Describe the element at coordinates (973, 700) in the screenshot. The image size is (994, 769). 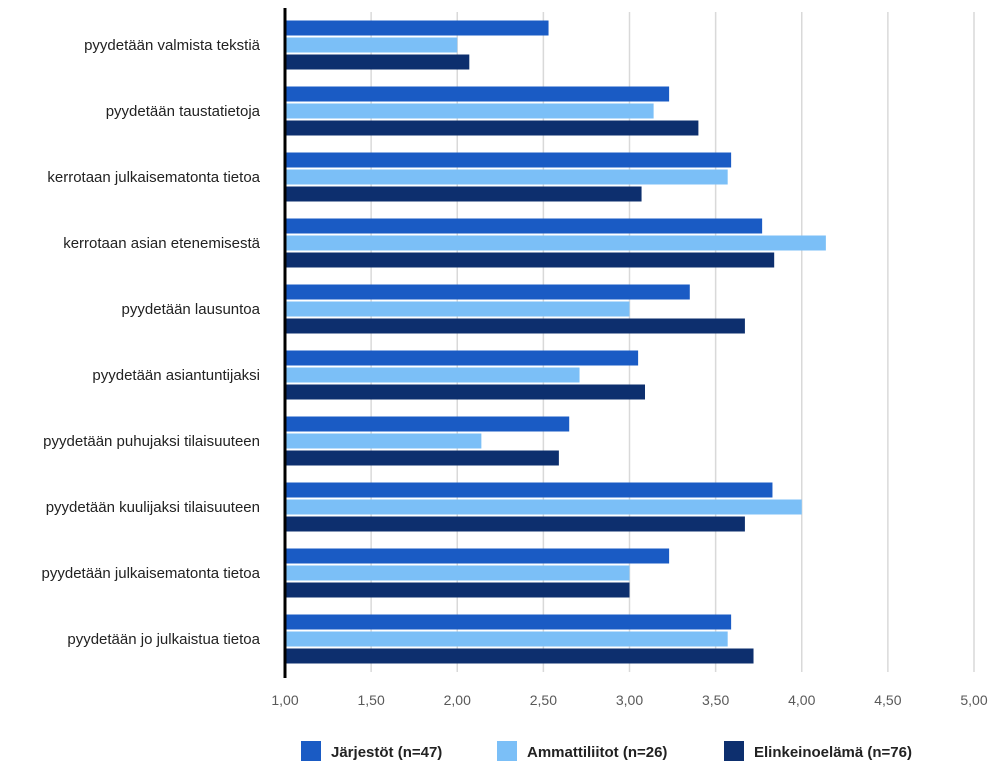
I see `x-tick-label: 5,00` at that location.